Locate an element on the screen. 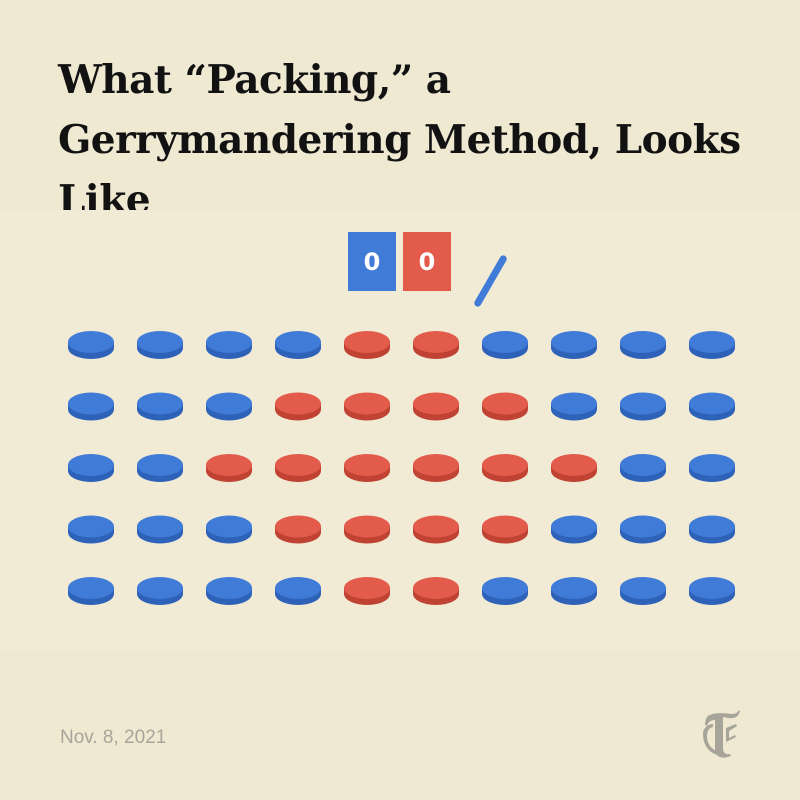 This screenshot has width=800, height=800. blue-seat-count: 0 is located at coordinates (372, 261).